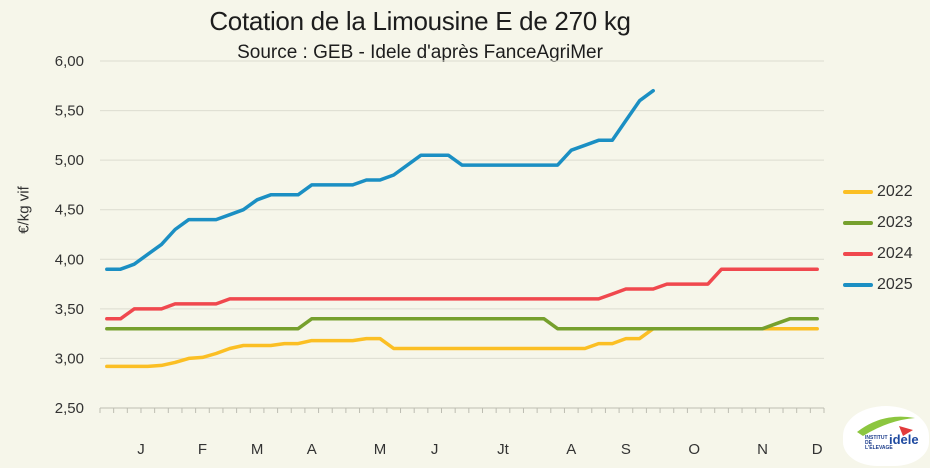  What do you see at coordinates (858, 253) in the screenshot?
I see `legend-swatch-2024` at bounding box center [858, 253].